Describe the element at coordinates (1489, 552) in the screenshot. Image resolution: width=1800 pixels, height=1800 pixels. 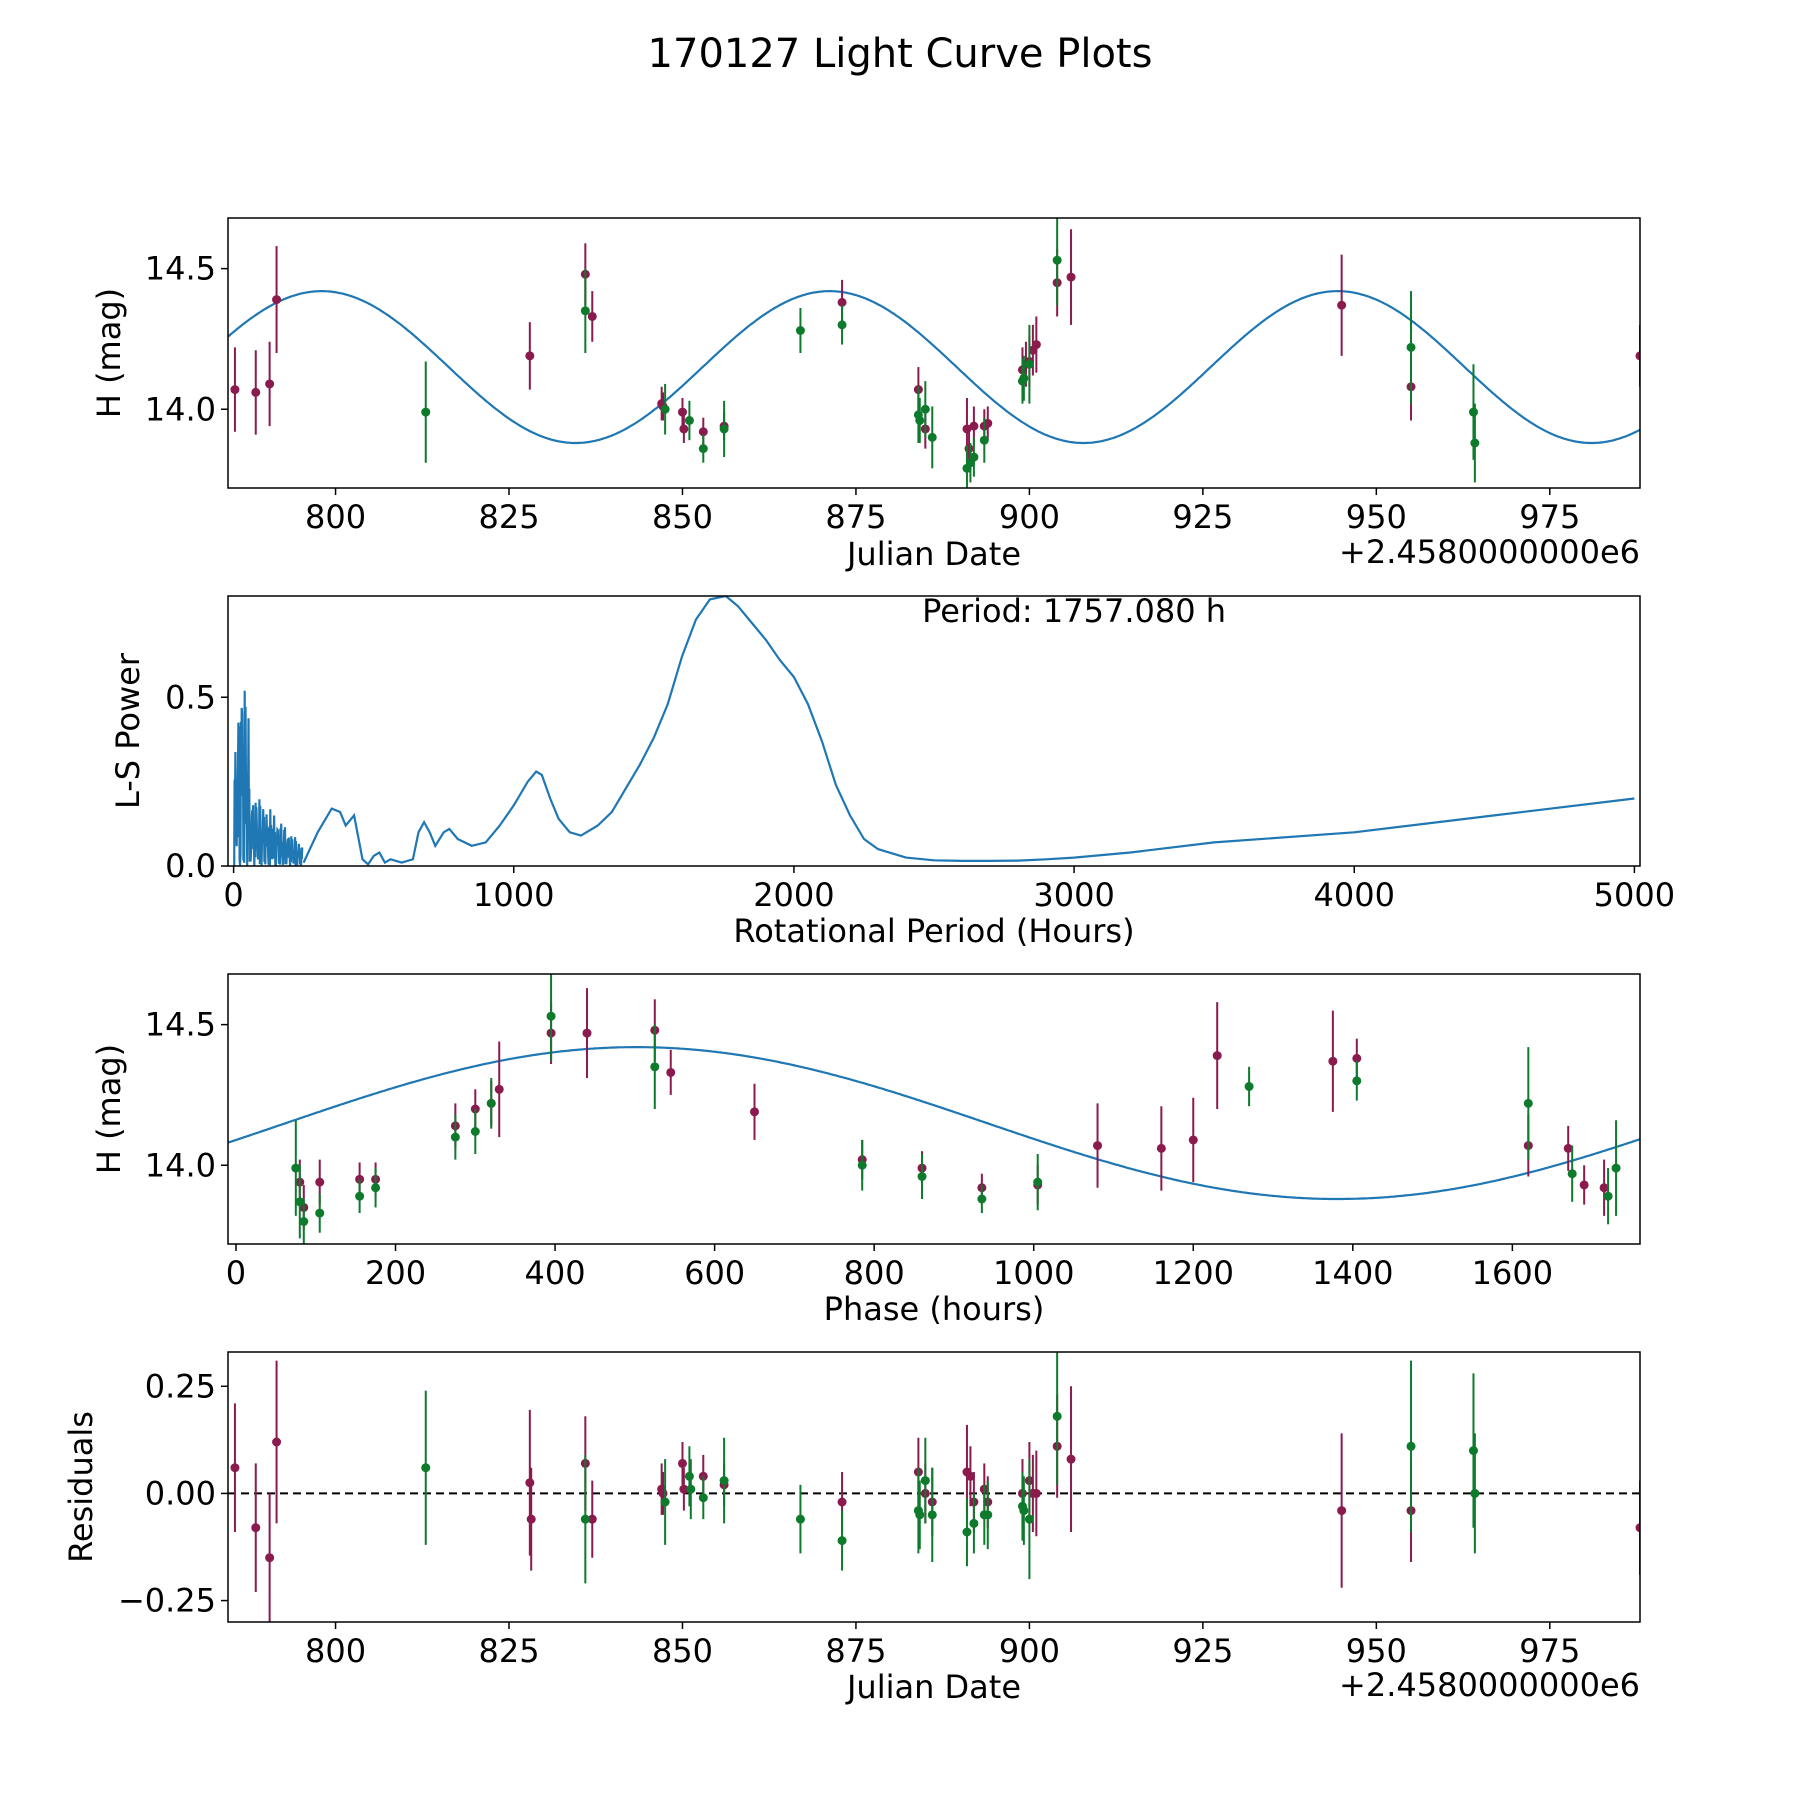
I see `x-offset-label: +2.4580000000e6` at that location.